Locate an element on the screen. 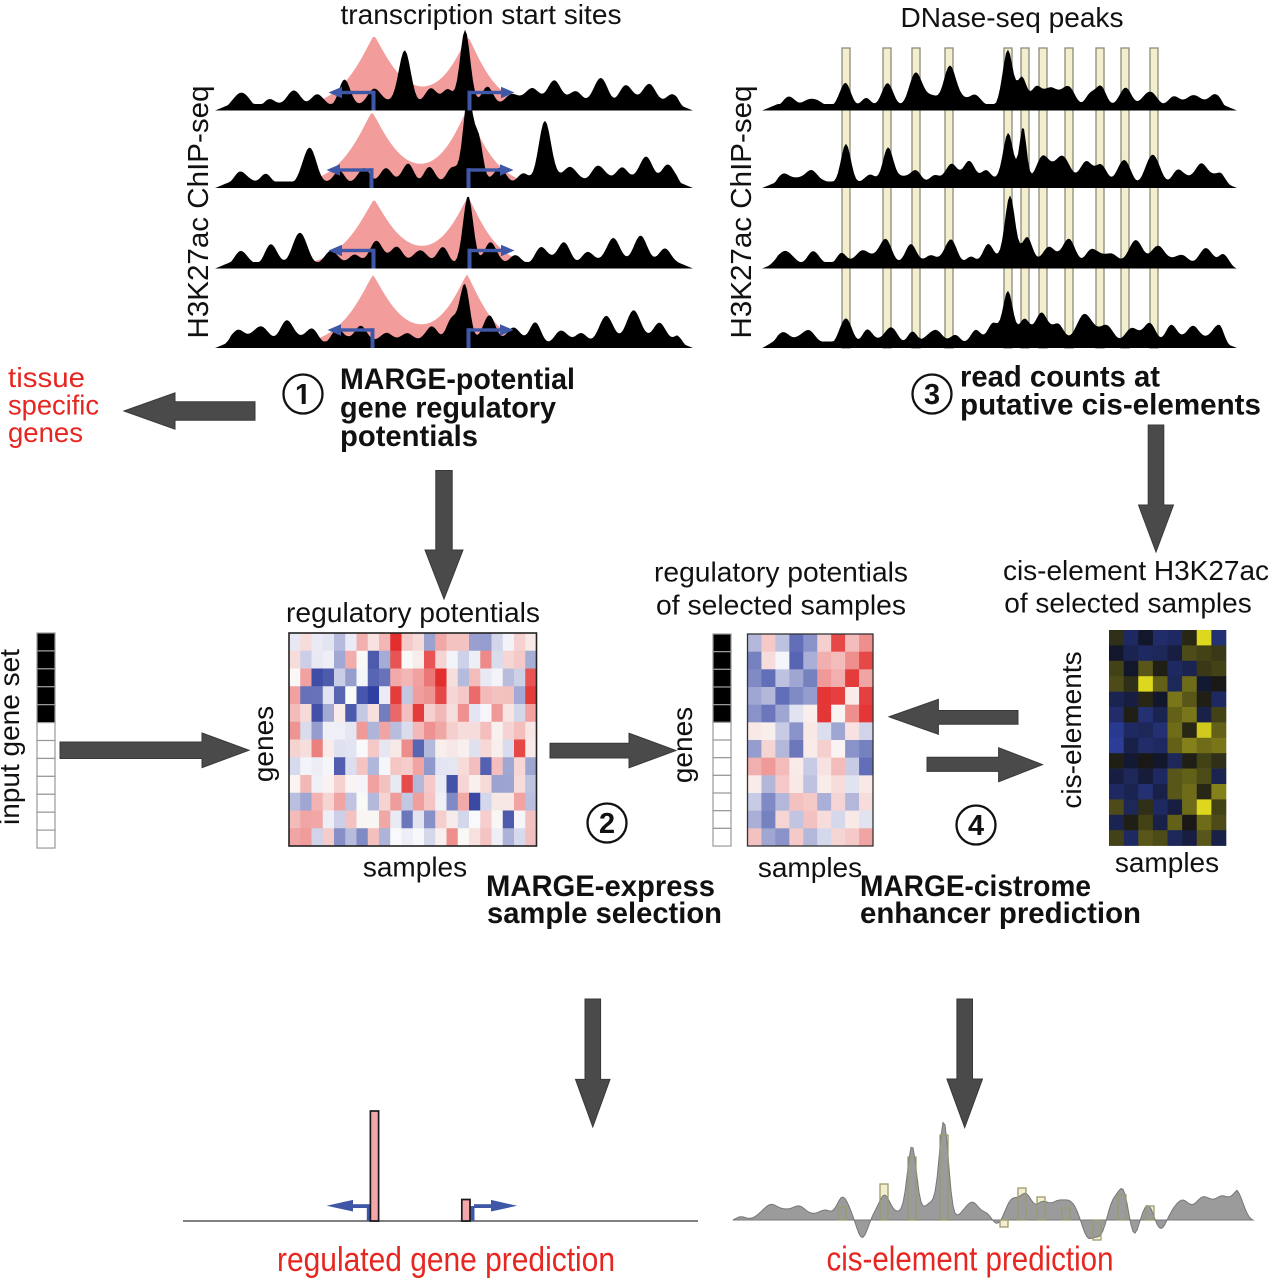 This screenshot has height=1285, width=1278. svg-text: transcription start sites is located at coordinates (481, 15).